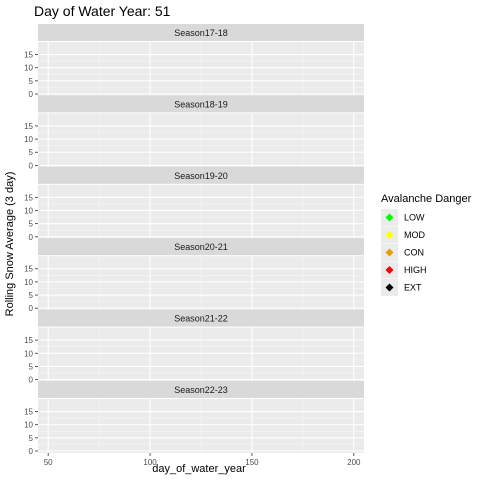  Describe the element at coordinates (426, 199) in the screenshot. I see `legend-title: Avalanche Danger` at that location.